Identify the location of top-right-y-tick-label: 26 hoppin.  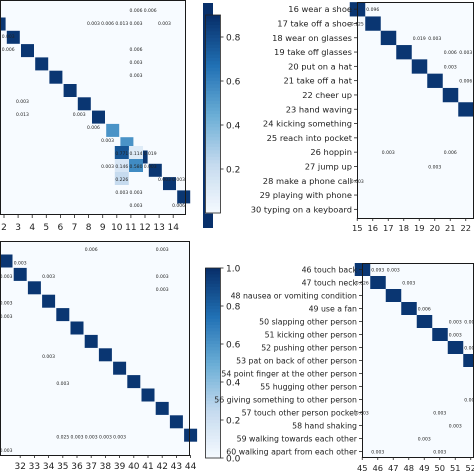
(331, 152).